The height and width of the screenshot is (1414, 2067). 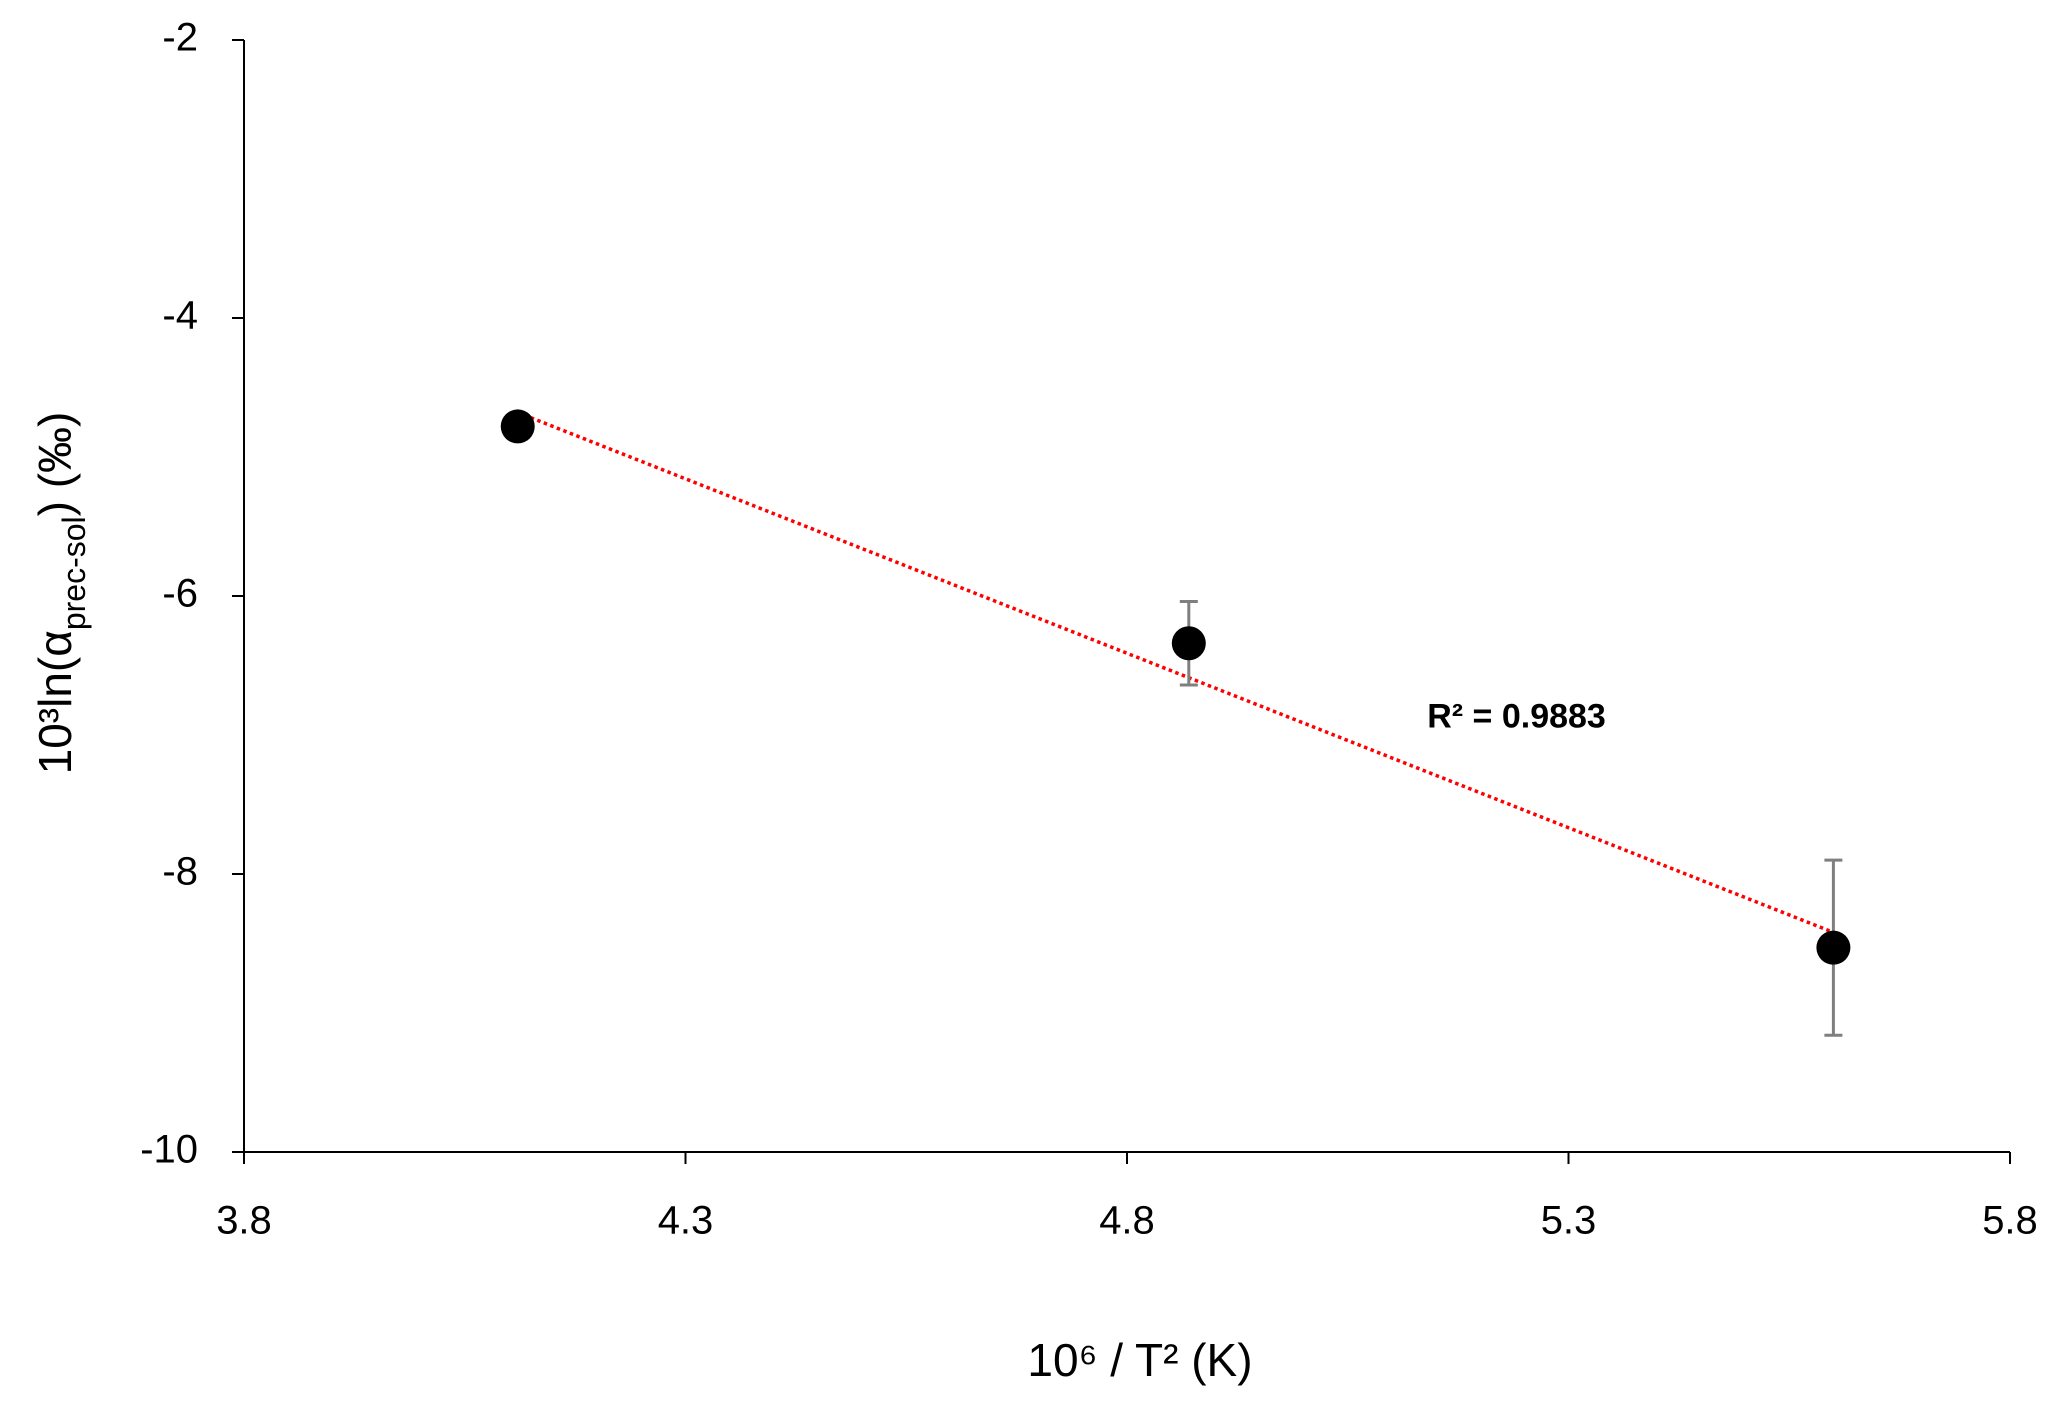 What do you see at coordinates (1569, 1221) in the screenshot?
I see `x-tick-label: 5.3` at bounding box center [1569, 1221].